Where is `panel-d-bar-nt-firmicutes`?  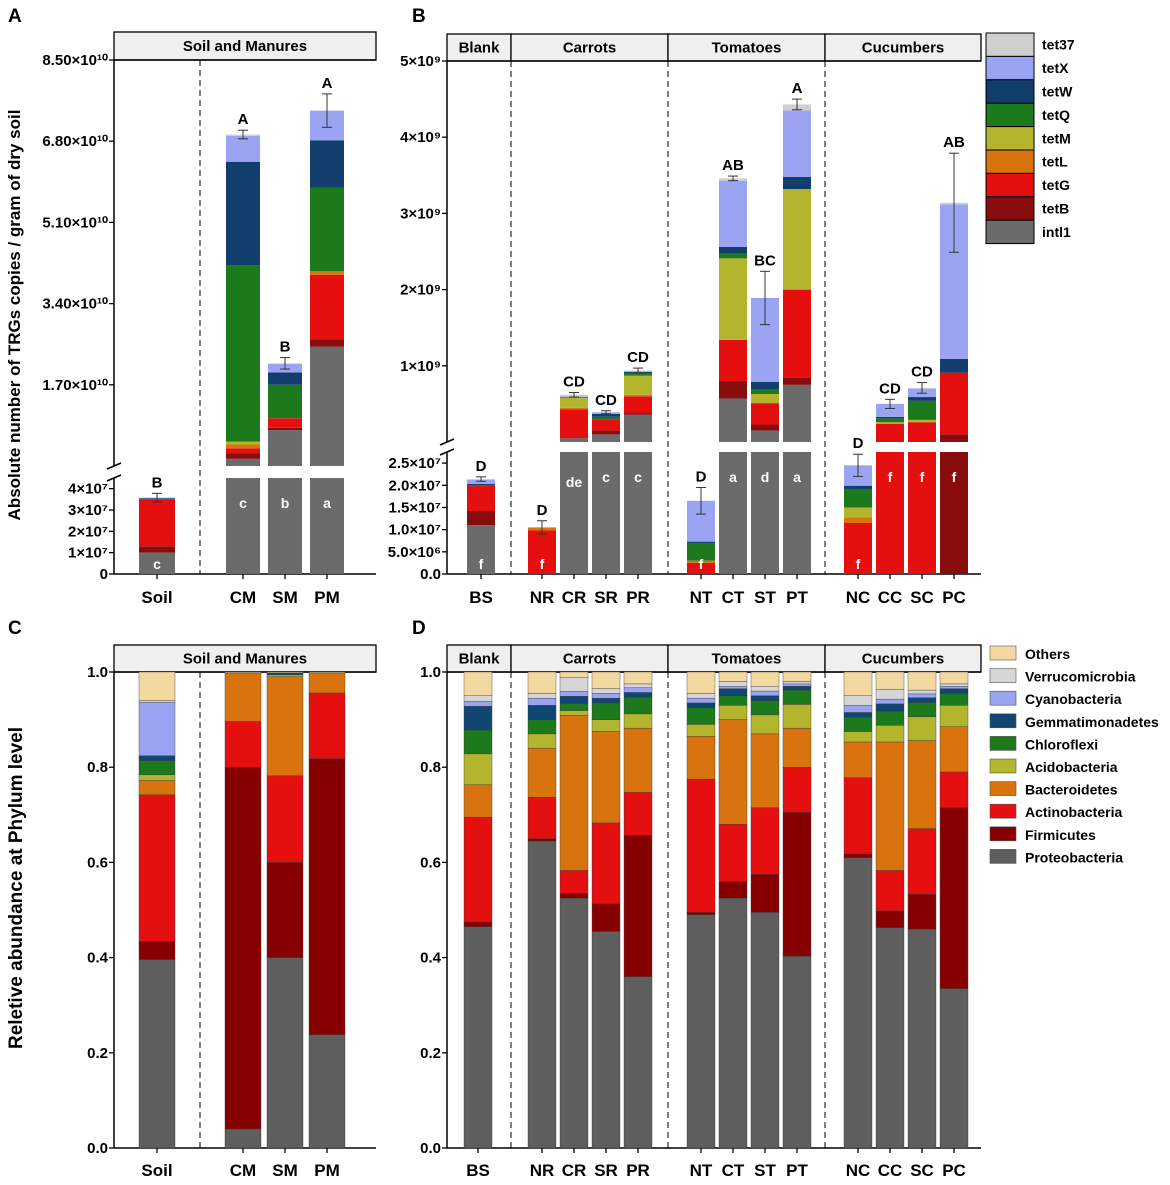 panel-d-bar-nt-firmicutes is located at coordinates (701, 913).